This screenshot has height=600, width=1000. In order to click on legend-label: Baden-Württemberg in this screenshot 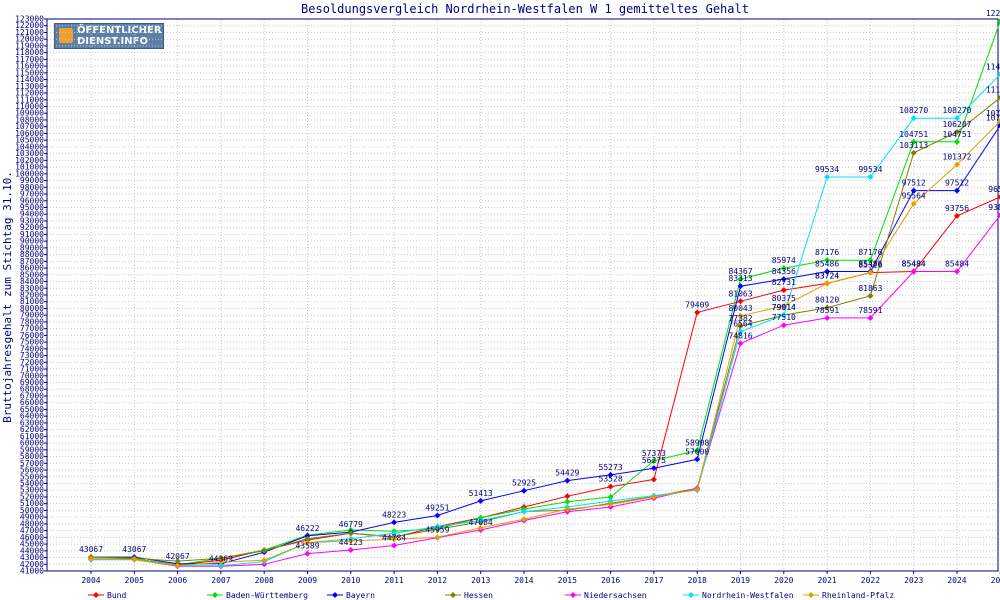, I will do `click(267, 595)`.